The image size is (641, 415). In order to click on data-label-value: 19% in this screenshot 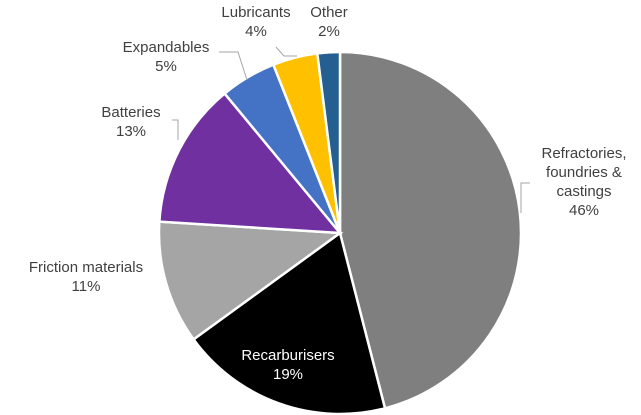, I will do `click(288, 374)`.